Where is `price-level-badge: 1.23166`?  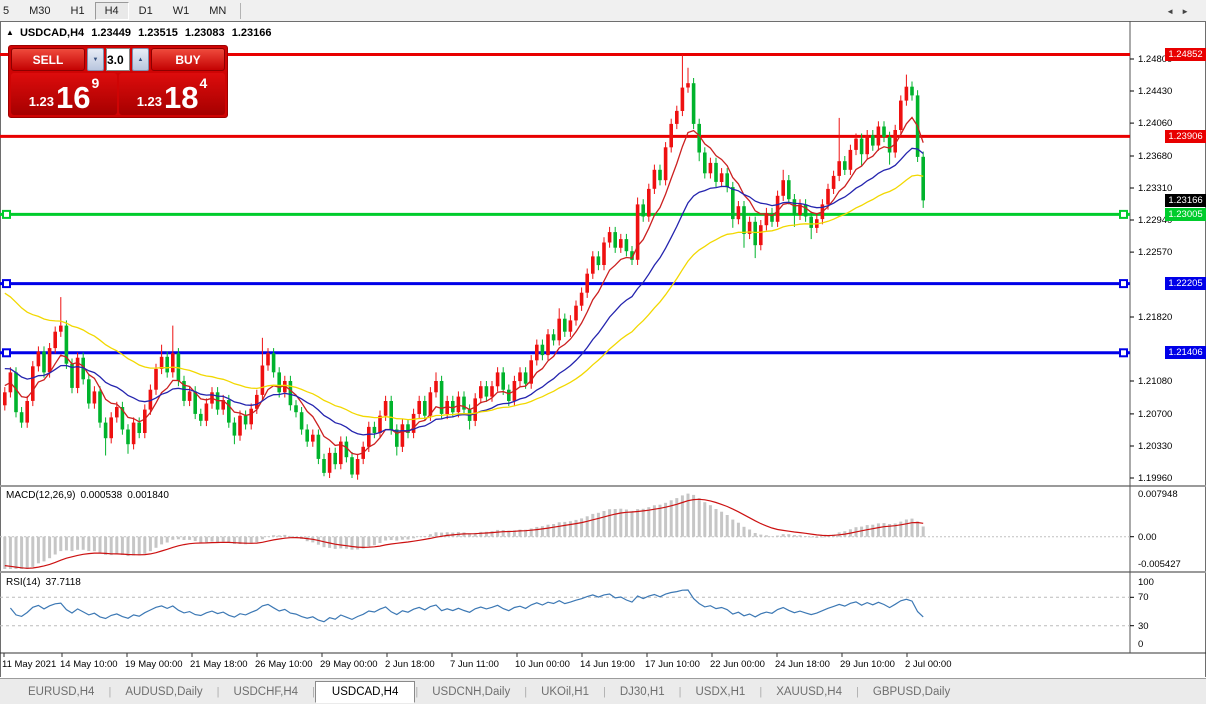 price-level-badge: 1.23166 is located at coordinates (1185, 200).